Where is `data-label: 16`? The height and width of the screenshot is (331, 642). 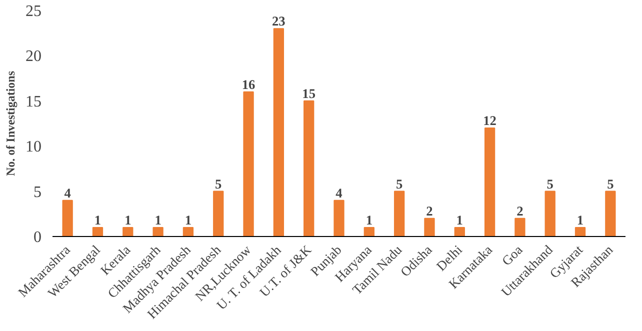
data-label: 16 is located at coordinates (249, 84).